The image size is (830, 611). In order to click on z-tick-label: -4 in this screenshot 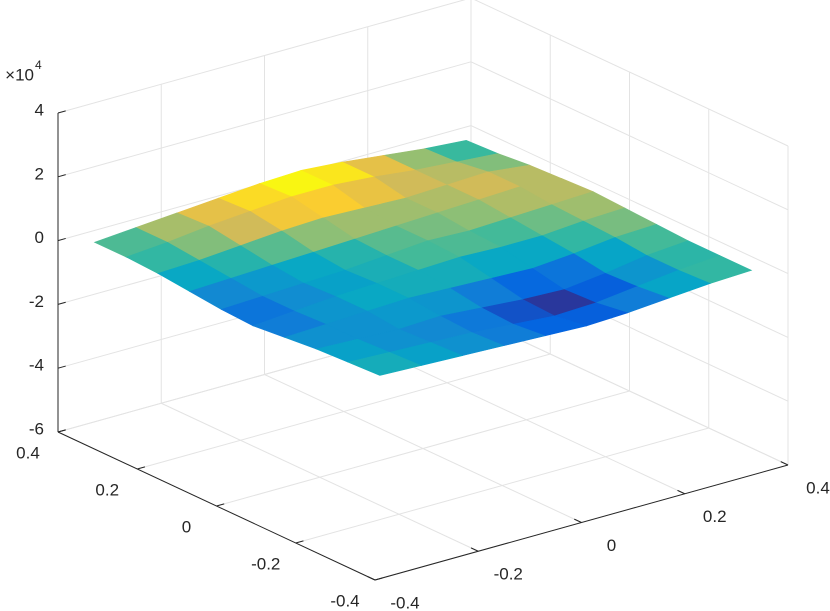, I will do `click(36, 365)`.